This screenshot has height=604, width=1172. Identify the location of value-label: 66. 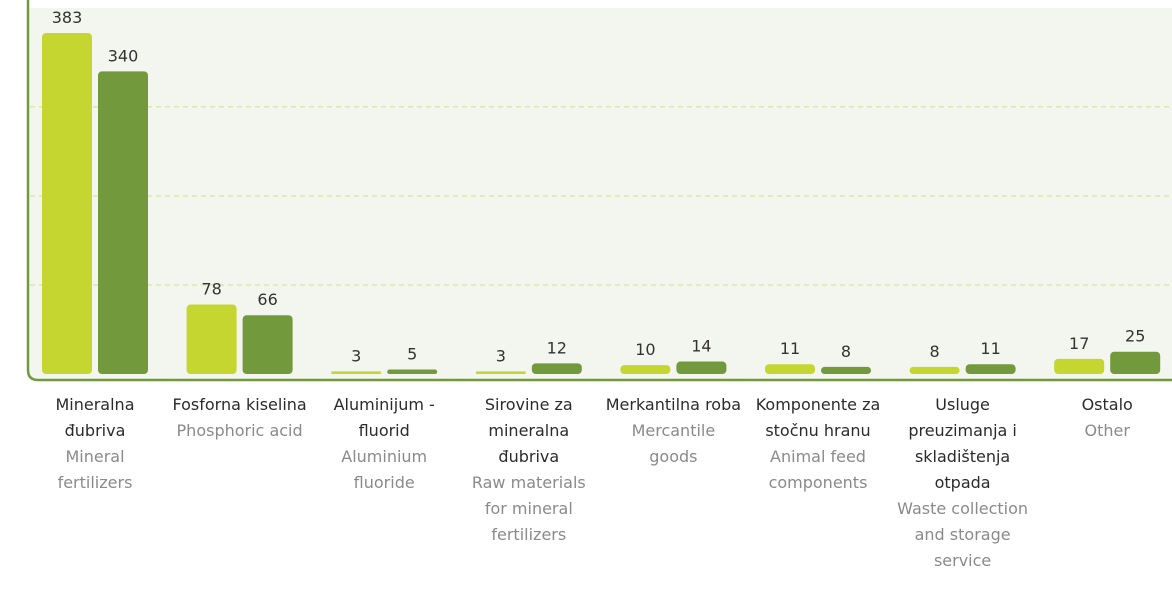
(267, 299).